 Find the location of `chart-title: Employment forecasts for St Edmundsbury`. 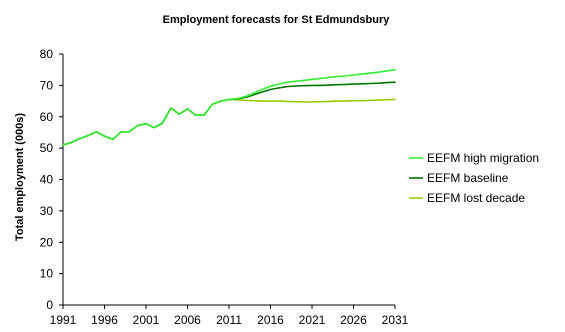

chart-title: Employment forecasts for St Edmundsbury is located at coordinates (277, 20).